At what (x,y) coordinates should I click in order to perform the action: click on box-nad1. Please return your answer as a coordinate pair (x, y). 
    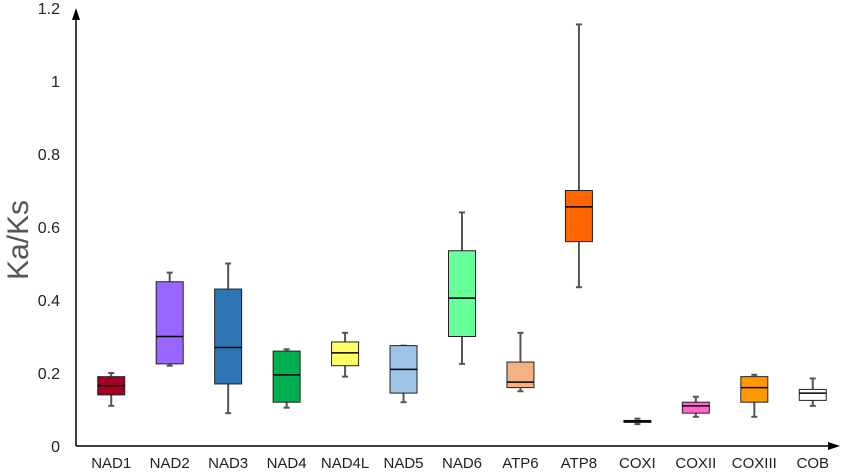
    Looking at the image, I should click on (111, 389).